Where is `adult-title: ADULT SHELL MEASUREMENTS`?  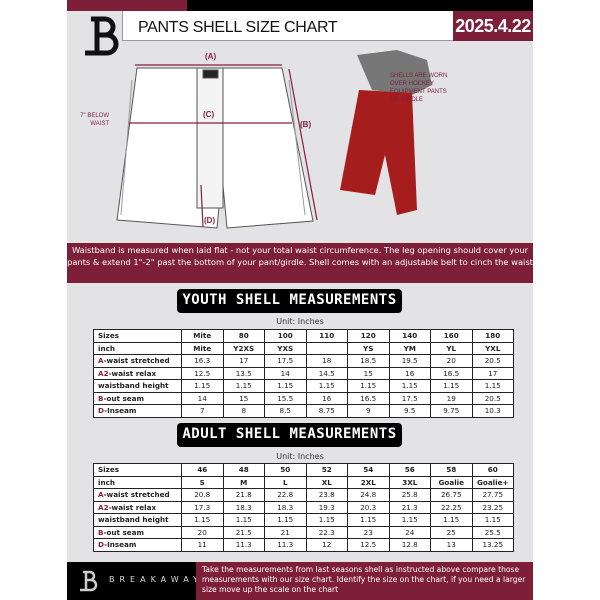
adult-title: ADULT SHELL MEASUREMENTS is located at coordinates (289, 435).